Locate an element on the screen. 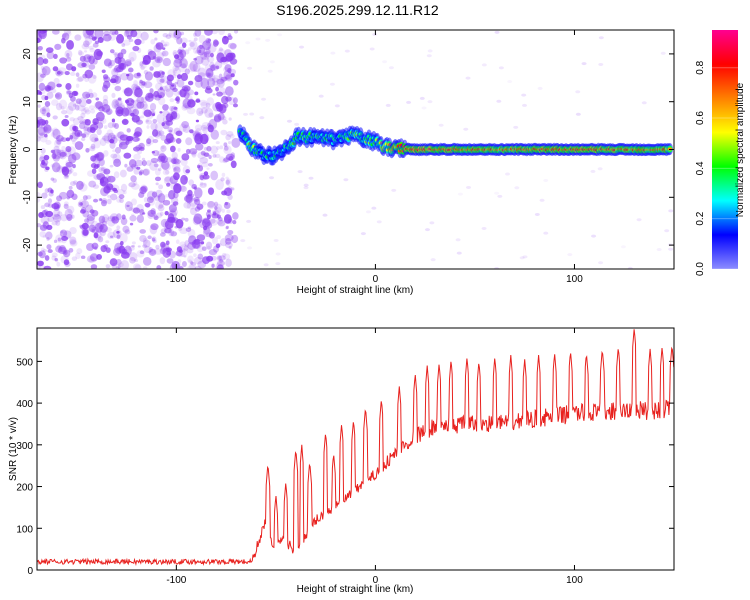 The width and height of the screenshot is (750, 600). y-tick-label: 400 is located at coordinates (24, 404).